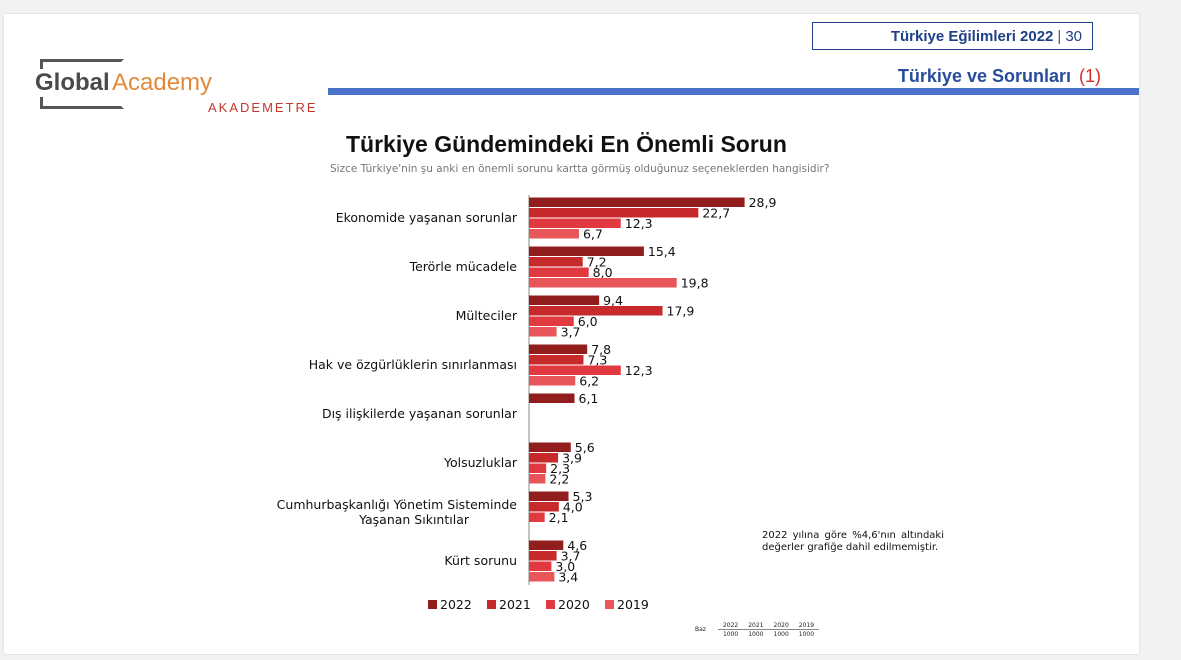  I want to click on category-label: Mülteciler, so click(487, 315).